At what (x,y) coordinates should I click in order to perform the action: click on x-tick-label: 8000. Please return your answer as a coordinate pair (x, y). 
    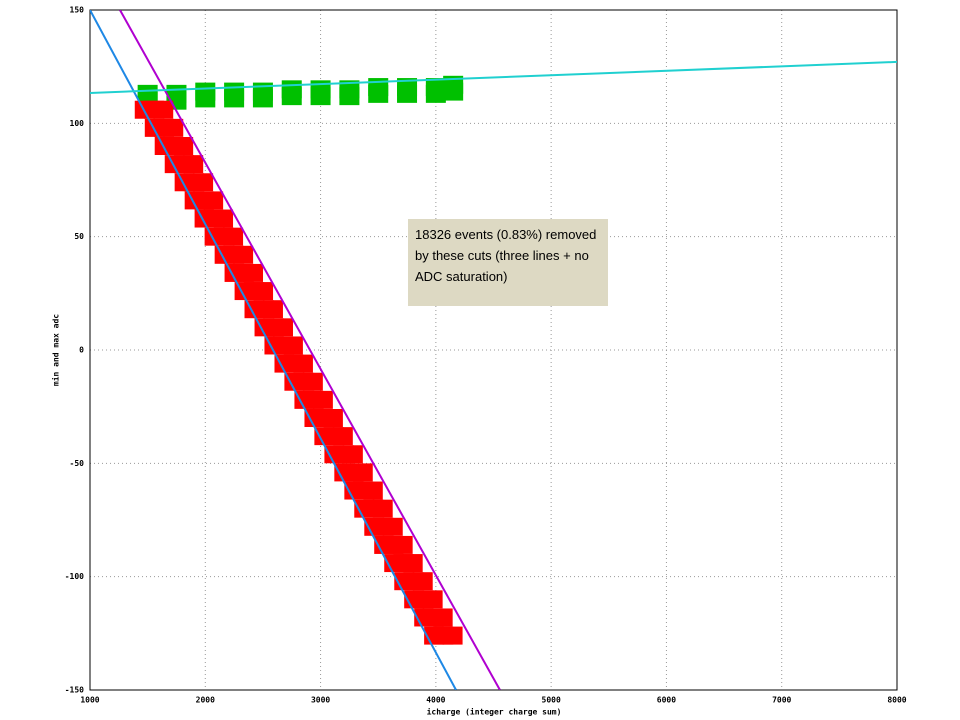
    Looking at the image, I should click on (896, 700).